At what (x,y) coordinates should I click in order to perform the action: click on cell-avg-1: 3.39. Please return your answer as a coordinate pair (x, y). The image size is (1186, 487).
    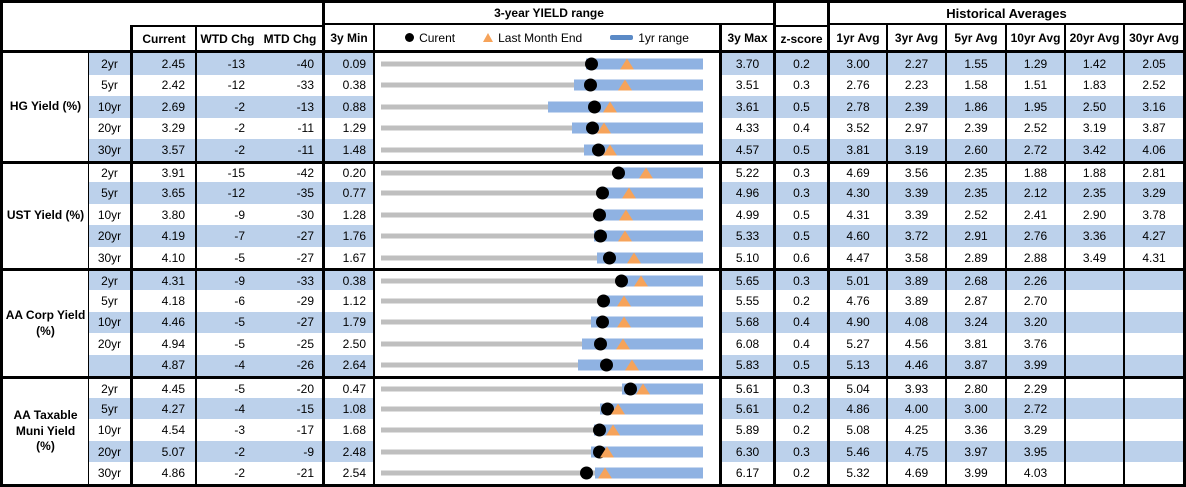
    Looking at the image, I should click on (915, 214).